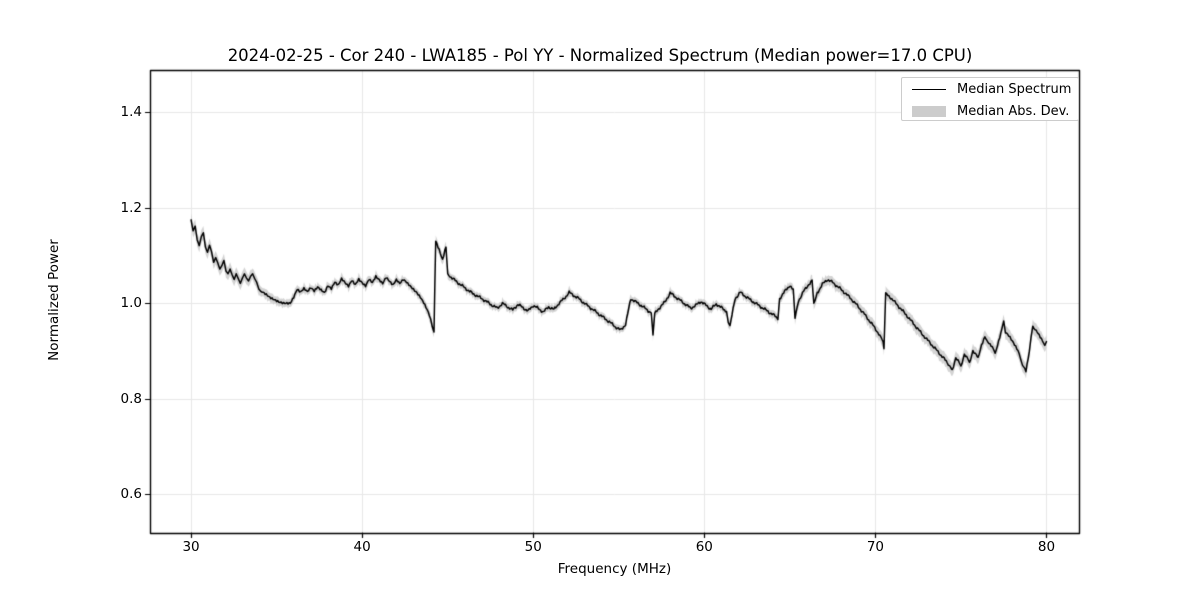 The width and height of the screenshot is (1200, 600). I want to click on legend-label-median-spectrum: Median Spectrum, so click(1014, 89).